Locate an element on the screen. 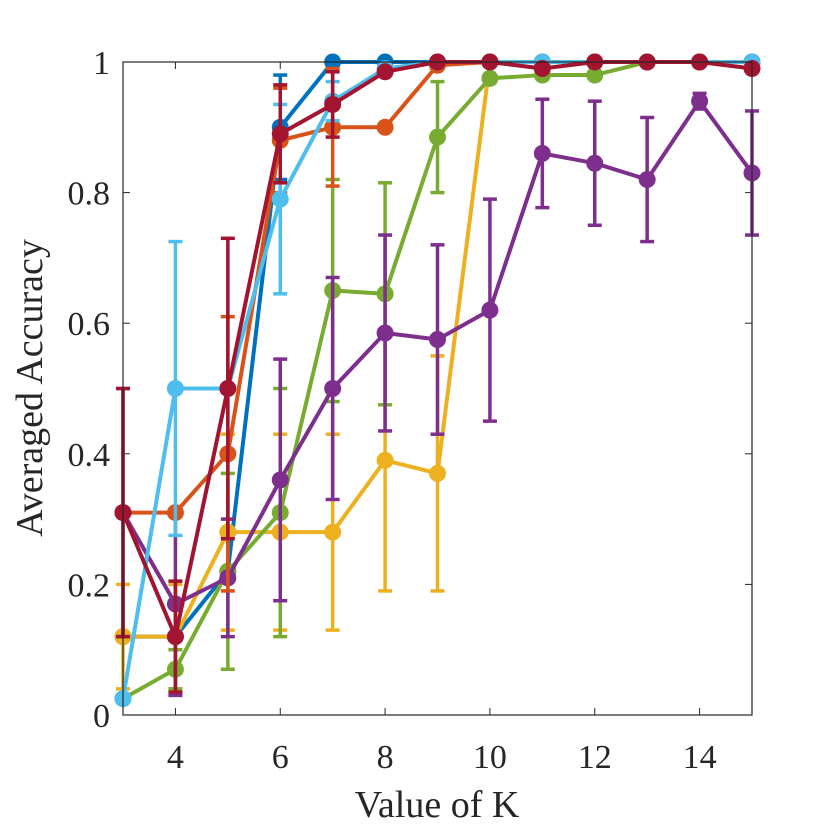 Image resolution: width=830 pixels, height=830 pixels. x-tick-label: 12 is located at coordinates (595, 757).